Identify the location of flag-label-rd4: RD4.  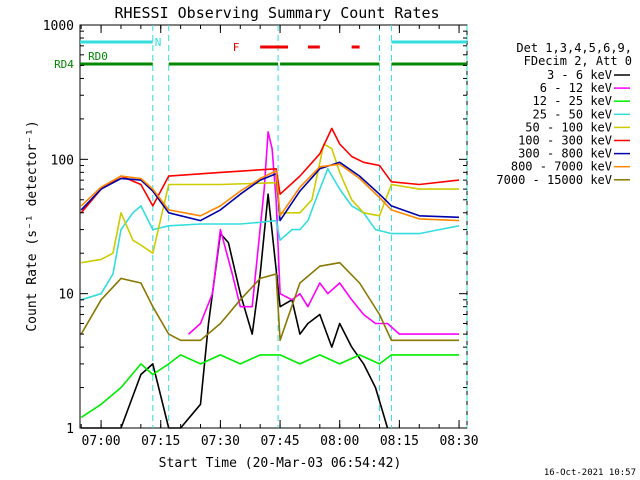
(64, 64).